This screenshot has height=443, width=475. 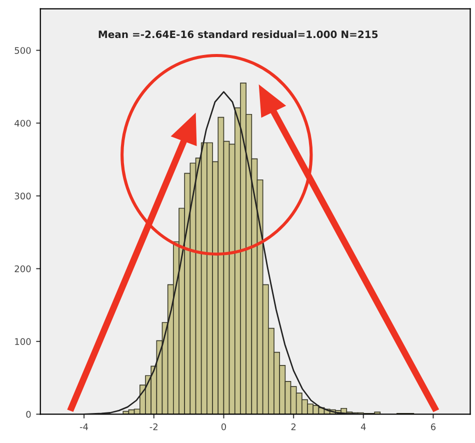 I want to click on y-tick-label: 500, so click(x=22, y=50).